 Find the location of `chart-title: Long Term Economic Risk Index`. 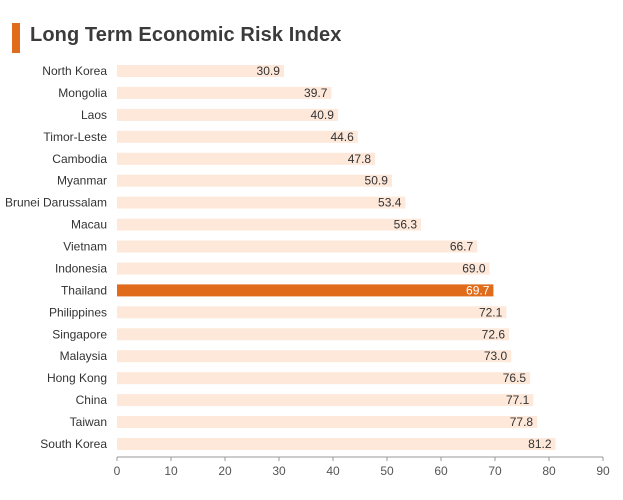

chart-title: Long Term Economic Risk Index is located at coordinates (186, 35).